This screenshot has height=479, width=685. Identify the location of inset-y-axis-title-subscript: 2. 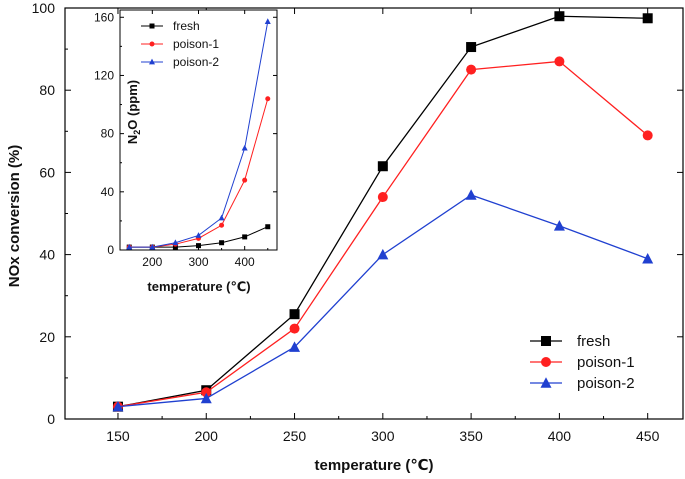
(137, 132).